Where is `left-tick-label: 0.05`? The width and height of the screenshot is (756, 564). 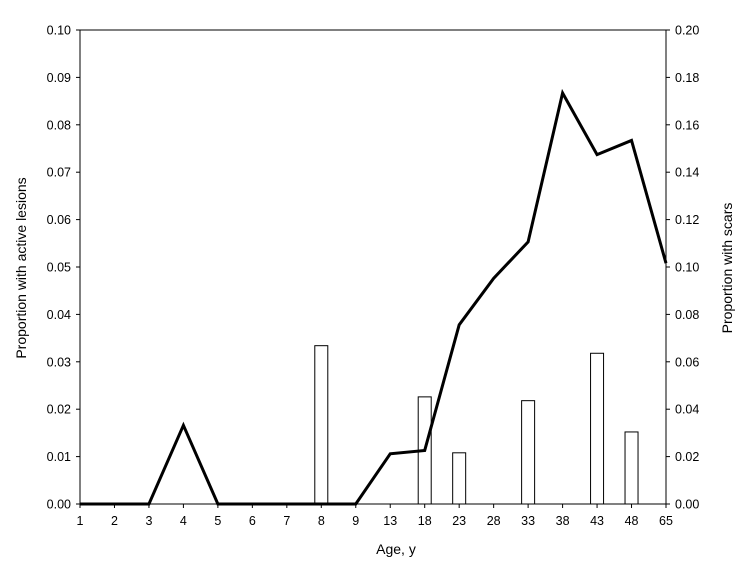
left-tick-label: 0.05 is located at coordinates (59, 268).